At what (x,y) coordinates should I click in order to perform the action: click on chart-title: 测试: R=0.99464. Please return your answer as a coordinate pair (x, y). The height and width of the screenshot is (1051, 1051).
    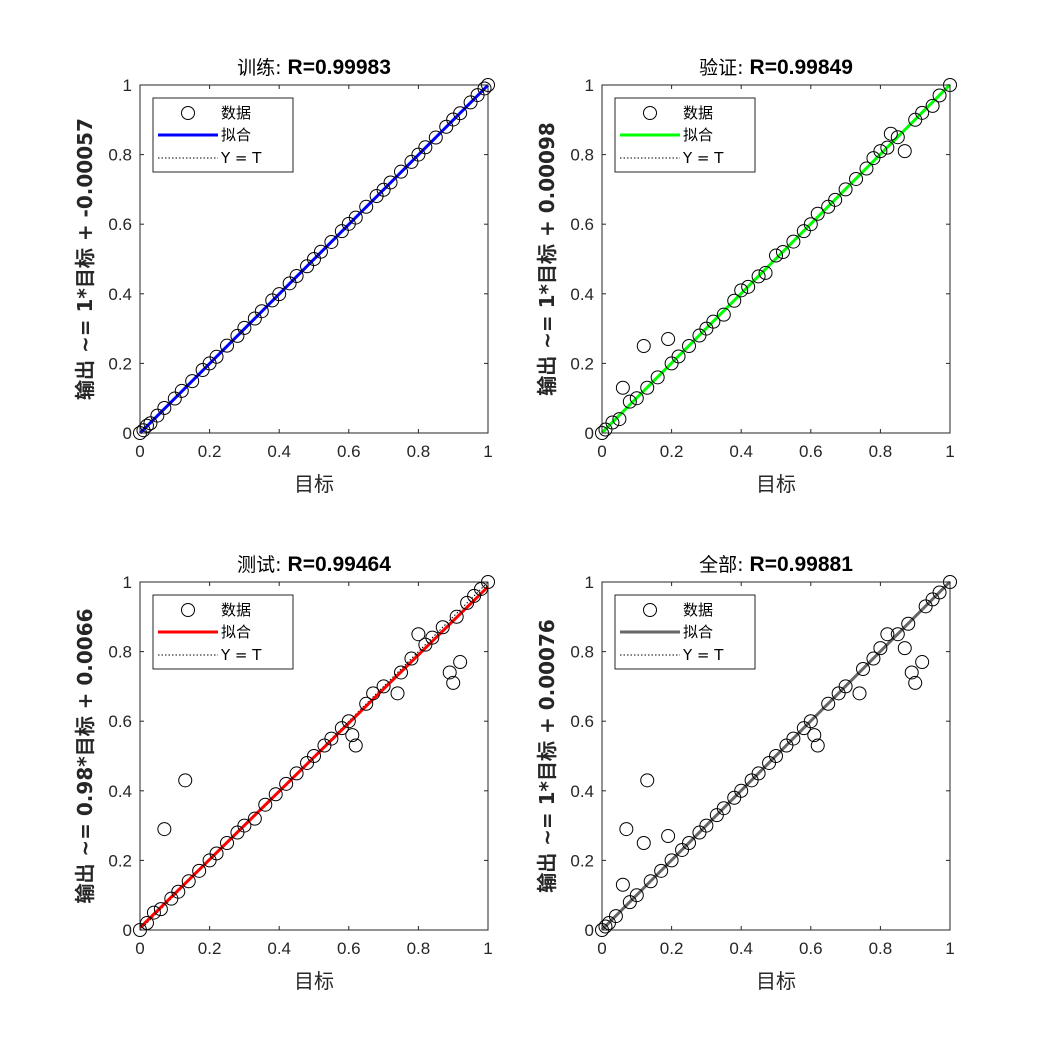
    Looking at the image, I should click on (314, 564).